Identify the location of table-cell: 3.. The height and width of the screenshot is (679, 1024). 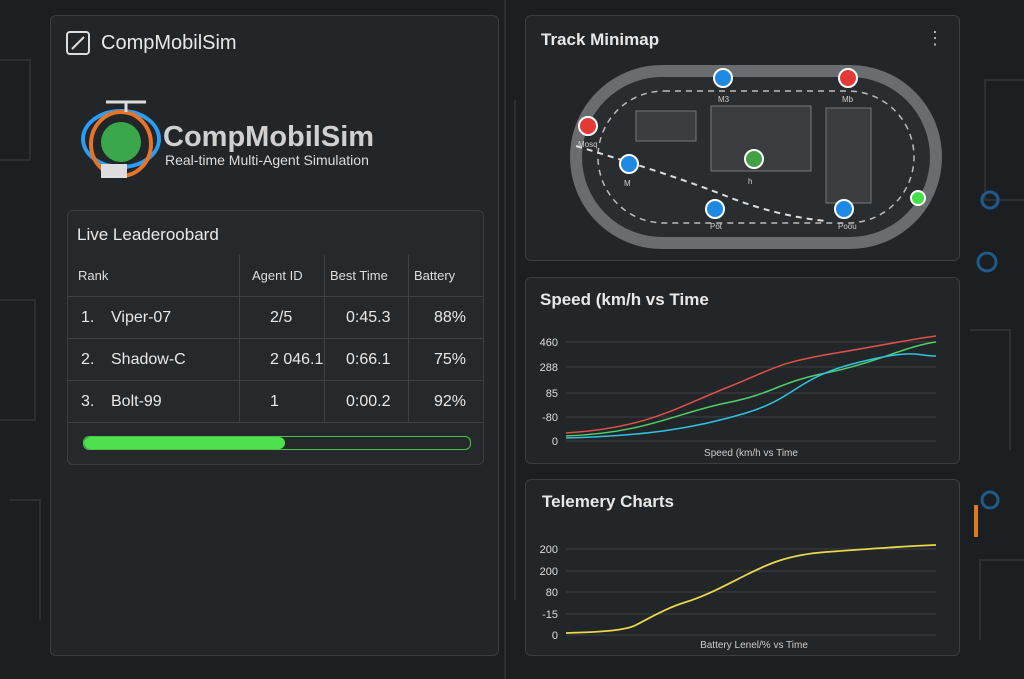
(88, 401).